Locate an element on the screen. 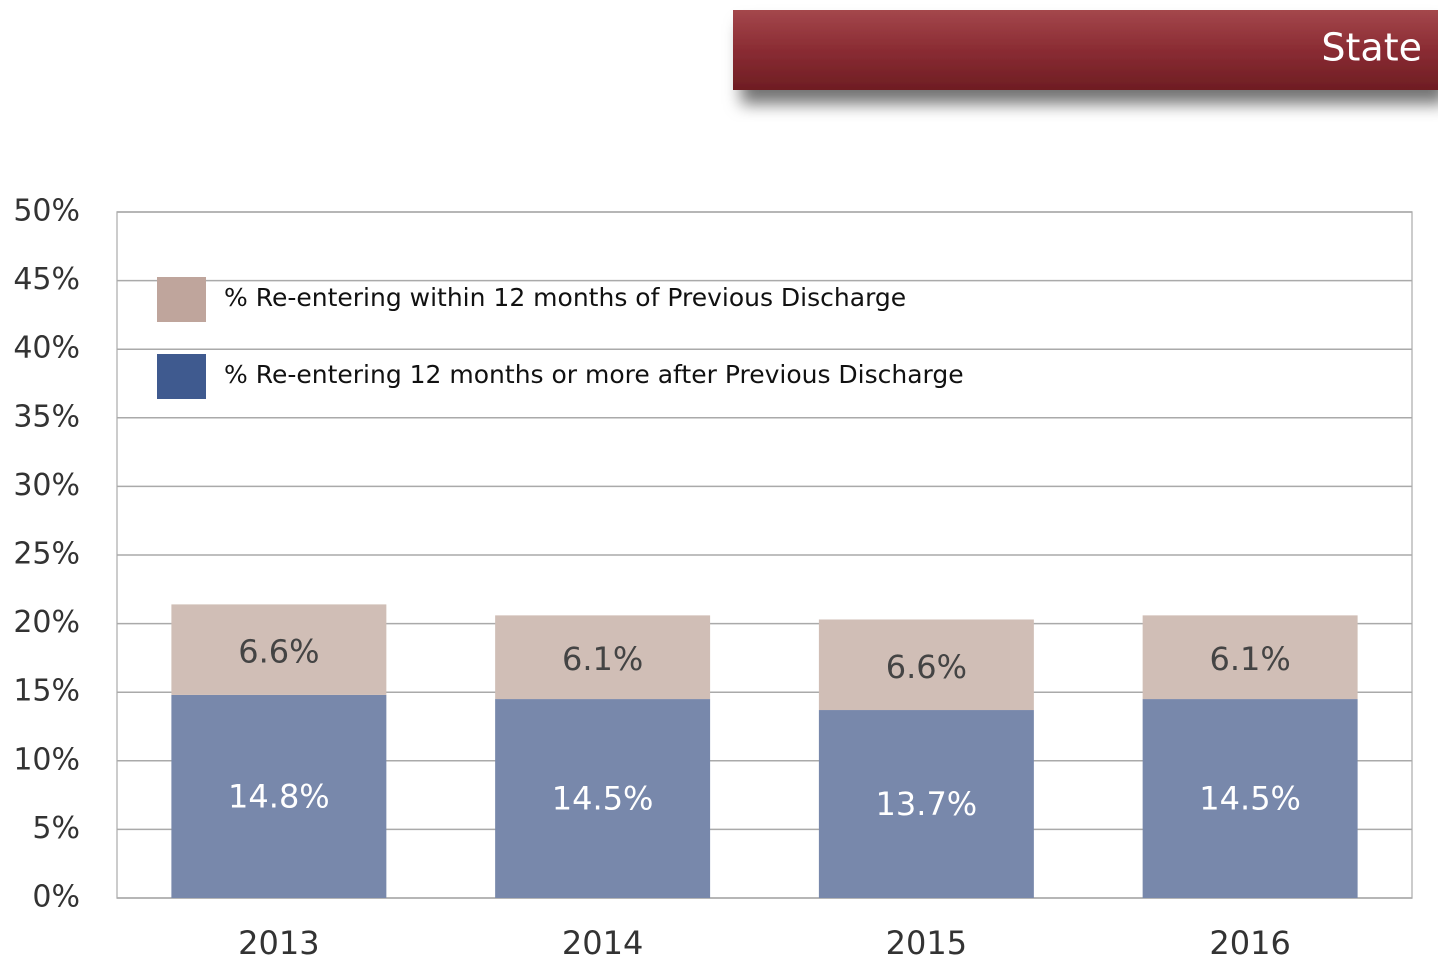  y-tick-label: 5% is located at coordinates (56, 828).